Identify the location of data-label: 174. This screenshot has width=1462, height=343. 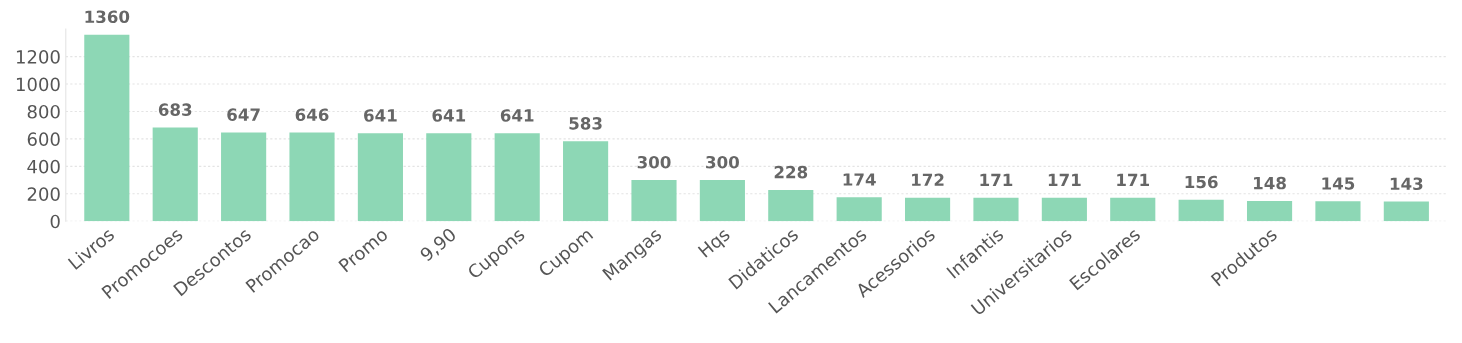
(859, 179).